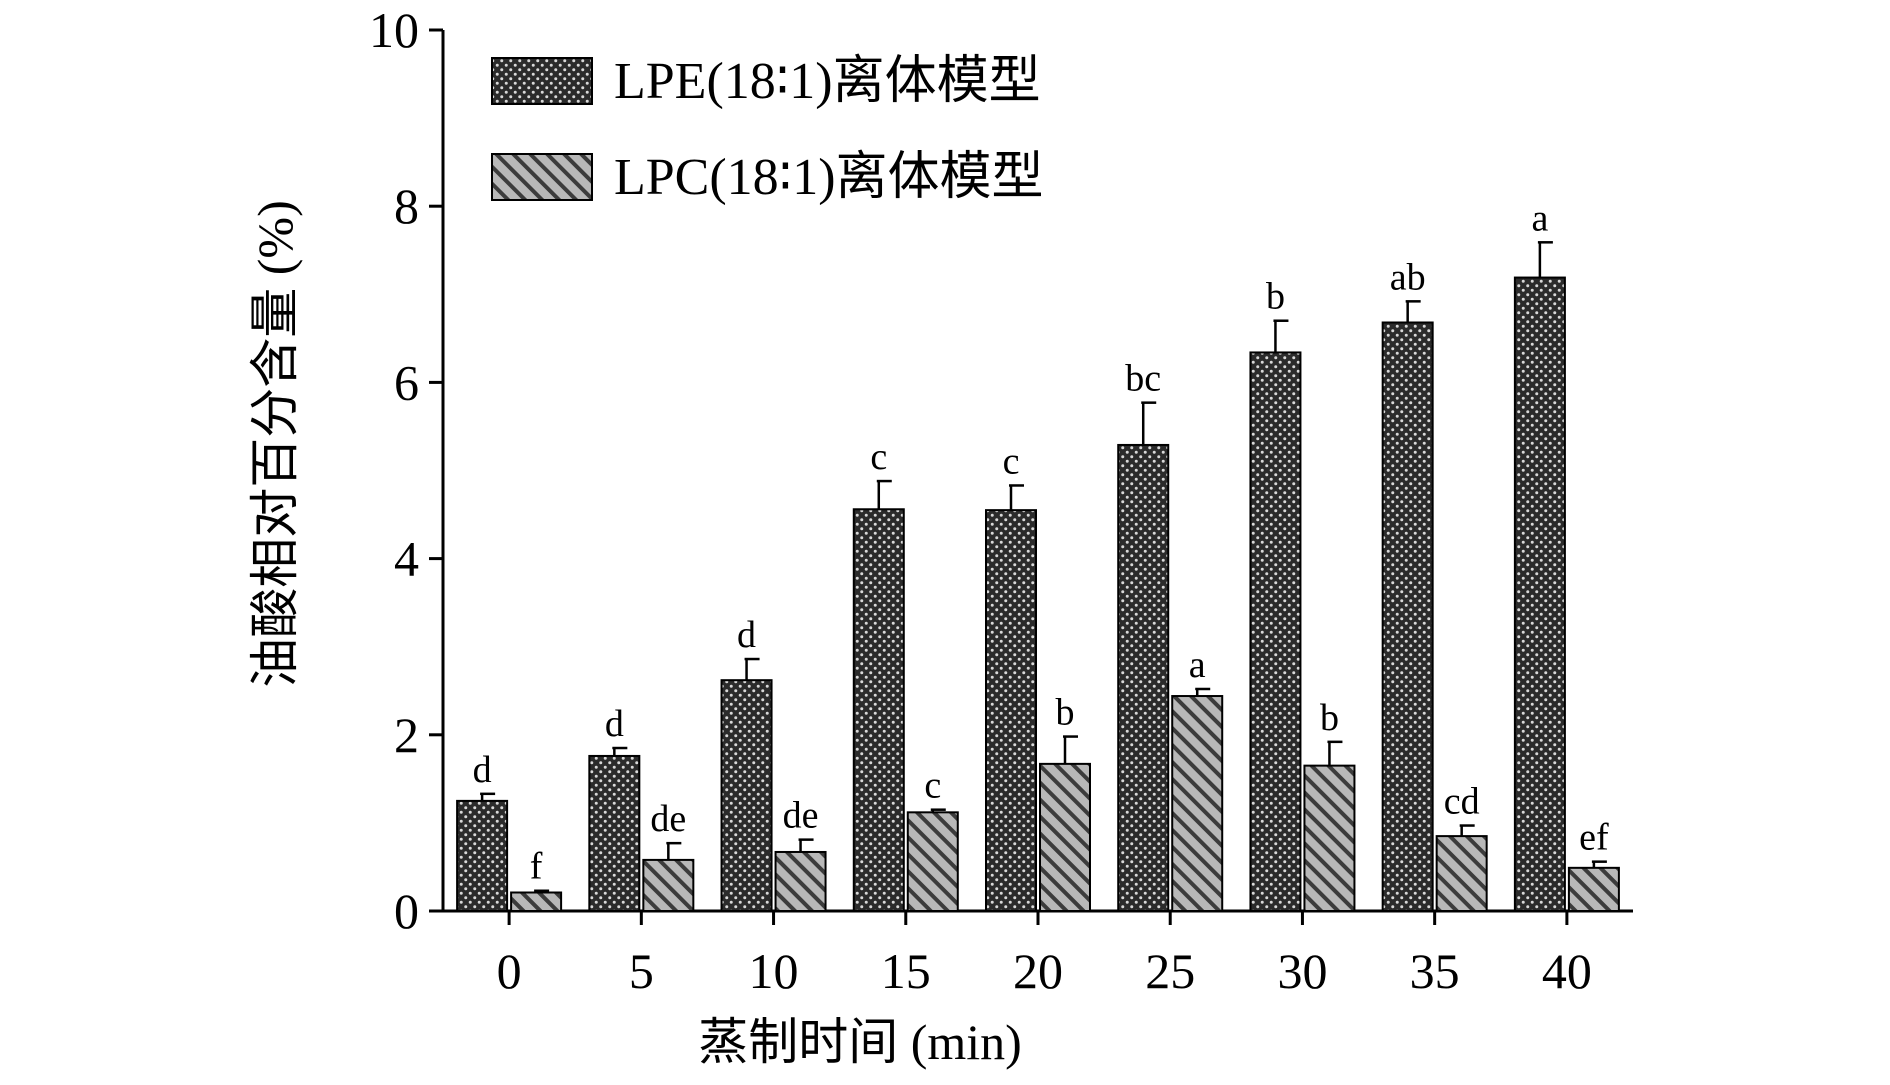  Describe the element at coordinates (1462, 802) in the screenshot. I see `significance-label: cd` at that location.